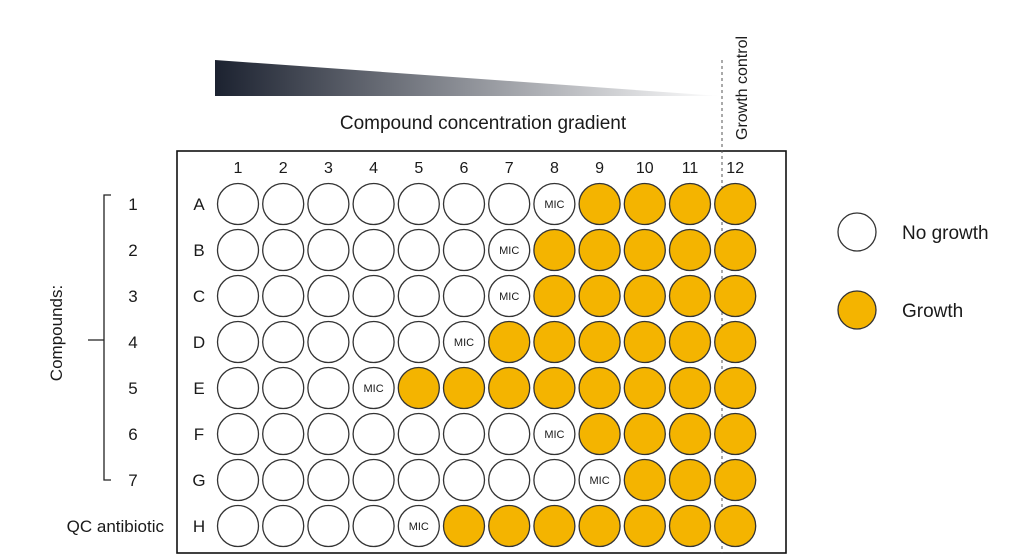 This screenshot has width=1009, height=558. What do you see at coordinates (932, 311) in the screenshot?
I see `legend-growth-label: Growth` at bounding box center [932, 311].